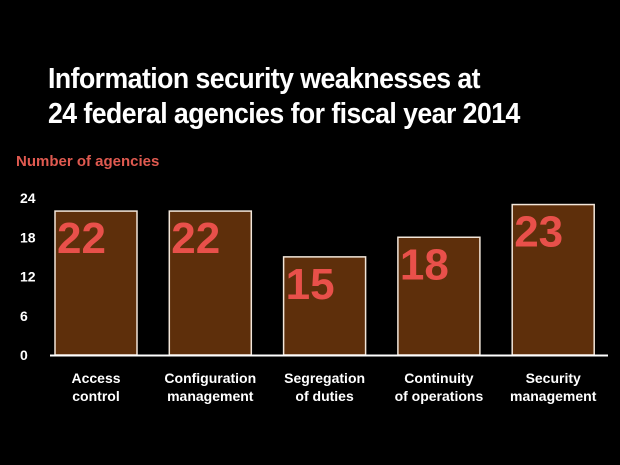 This screenshot has height=465, width=620. Describe the element at coordinates (28, 198) in the screenshot. I see `y-tick-label: 24` at that location.